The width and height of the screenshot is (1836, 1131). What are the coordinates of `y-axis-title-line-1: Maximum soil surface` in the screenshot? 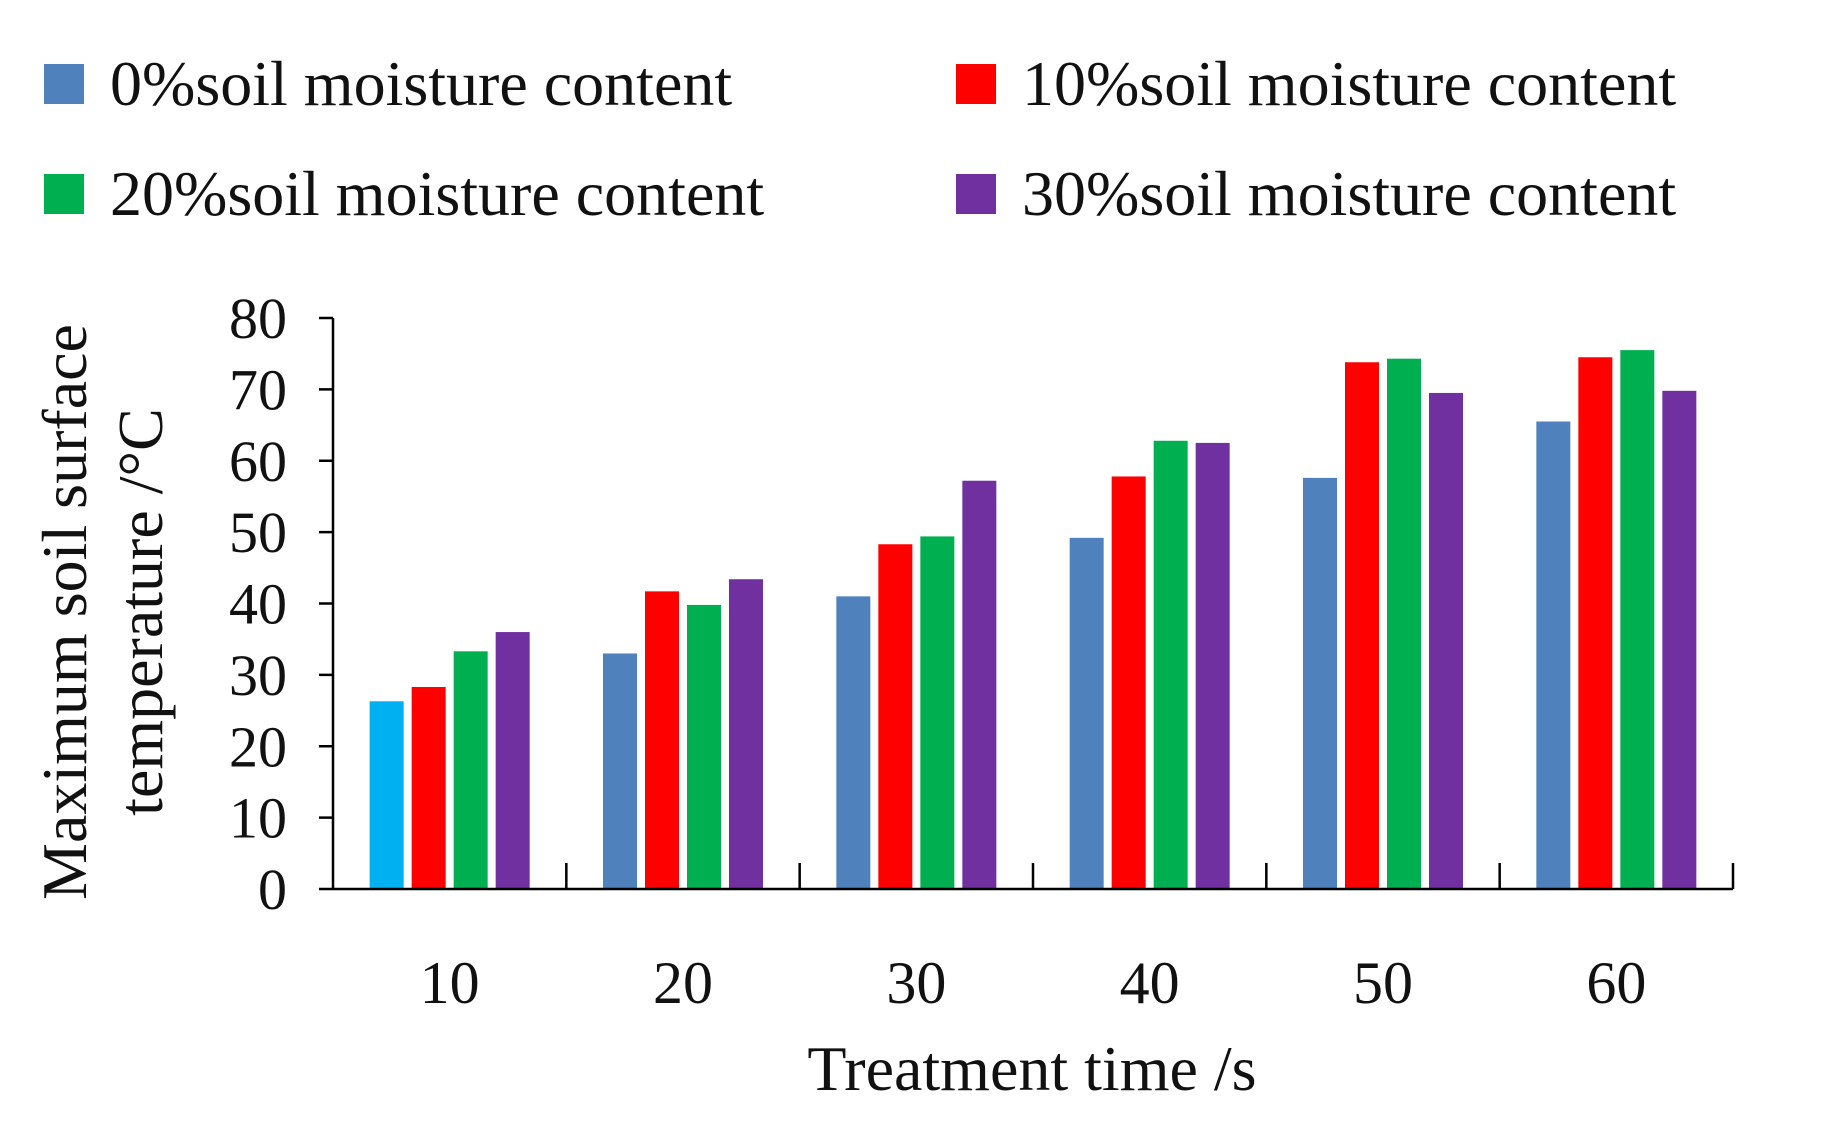 It's located at (64, 612).